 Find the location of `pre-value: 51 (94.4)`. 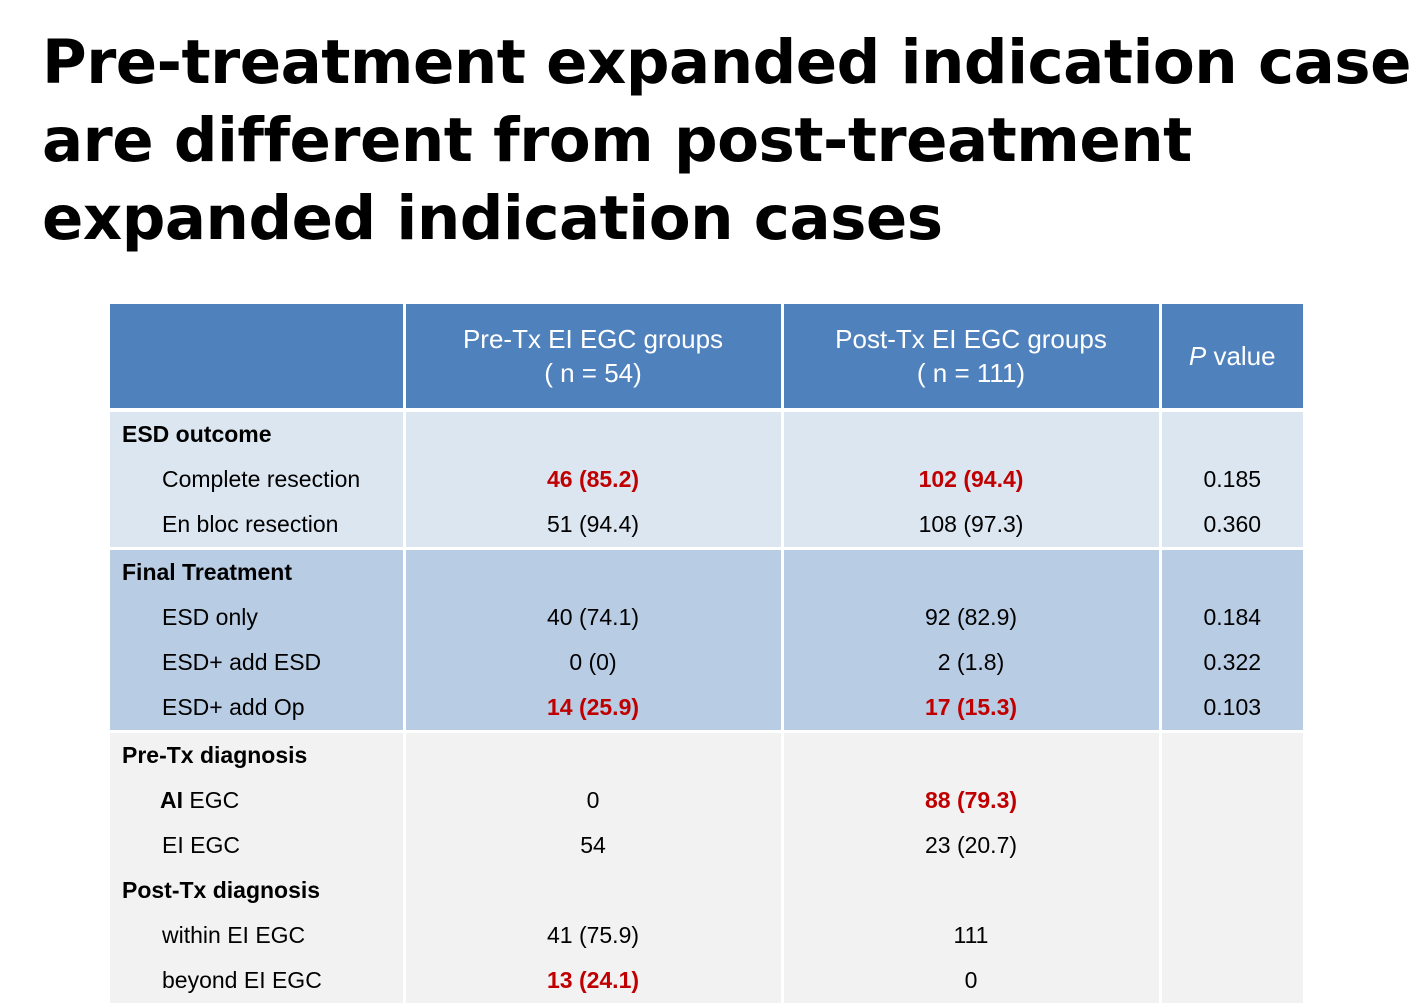

pre-value: 51 (94.4) is located at coordinates (594, 525).